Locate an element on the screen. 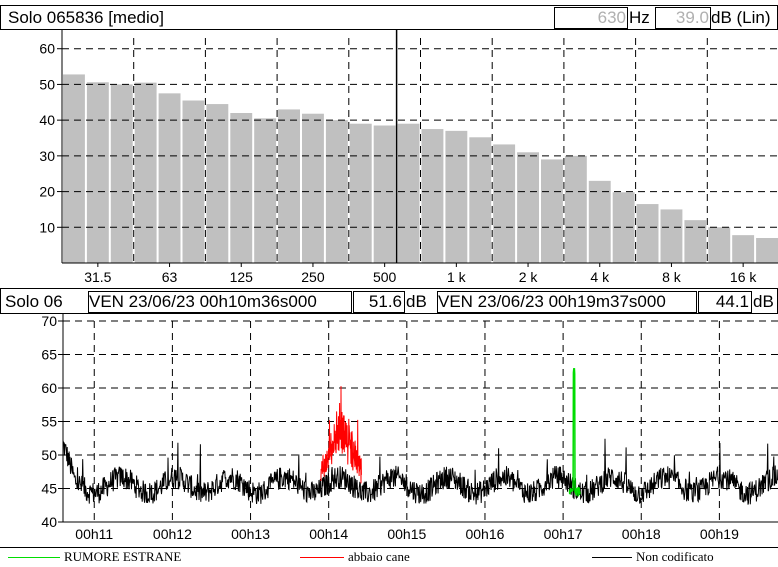 The height and width of the screenshot is (567, 778). cursor2-unit: dB is located at coordinates (763, 301).